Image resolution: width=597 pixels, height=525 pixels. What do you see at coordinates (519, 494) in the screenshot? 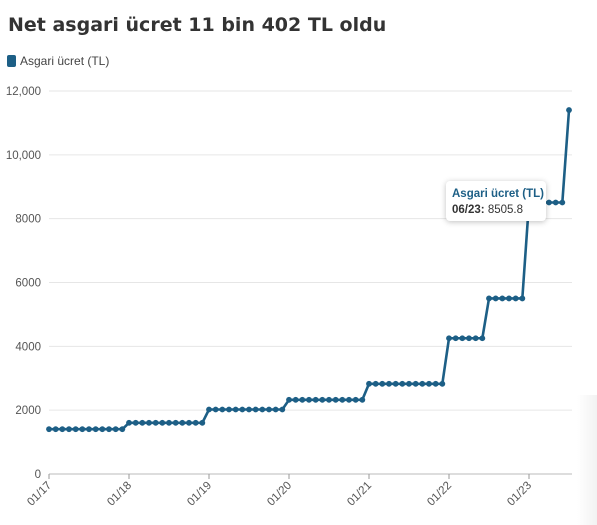
I see `x-tick-label: 01/23` at bounding box center [519, 494].